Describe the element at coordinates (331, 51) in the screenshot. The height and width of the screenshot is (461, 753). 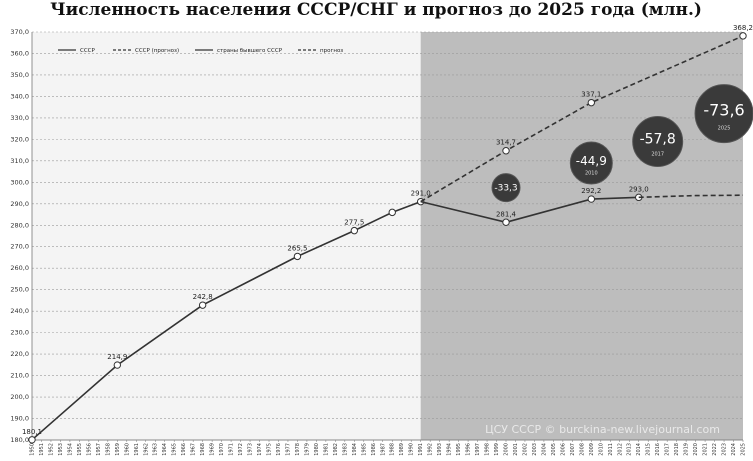
I see `legend-label: прогноз` at that location.